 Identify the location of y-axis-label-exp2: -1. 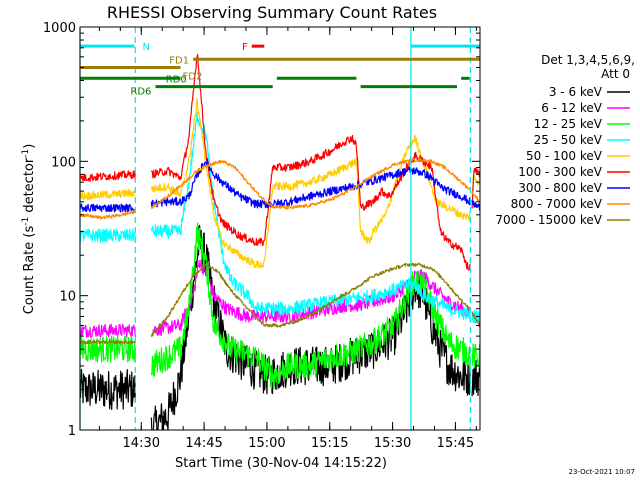
(26, 153).